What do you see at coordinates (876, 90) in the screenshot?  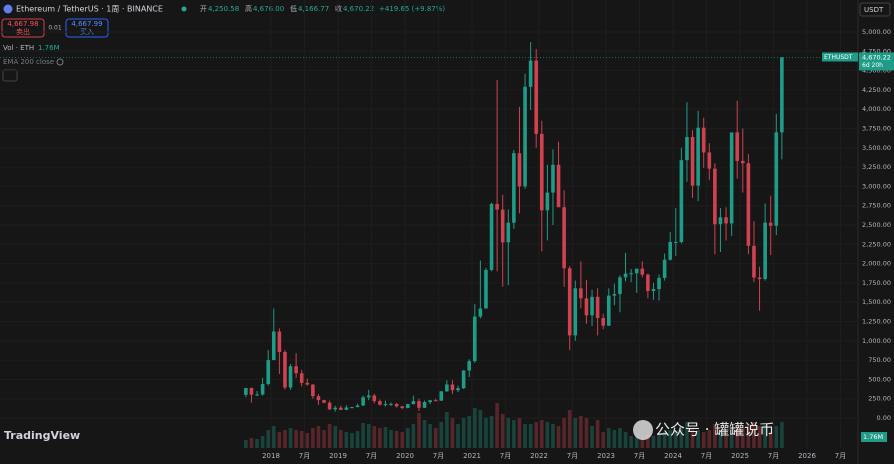 I see `y-tick-label: 4,250.00` at bounding box center [876, 90].